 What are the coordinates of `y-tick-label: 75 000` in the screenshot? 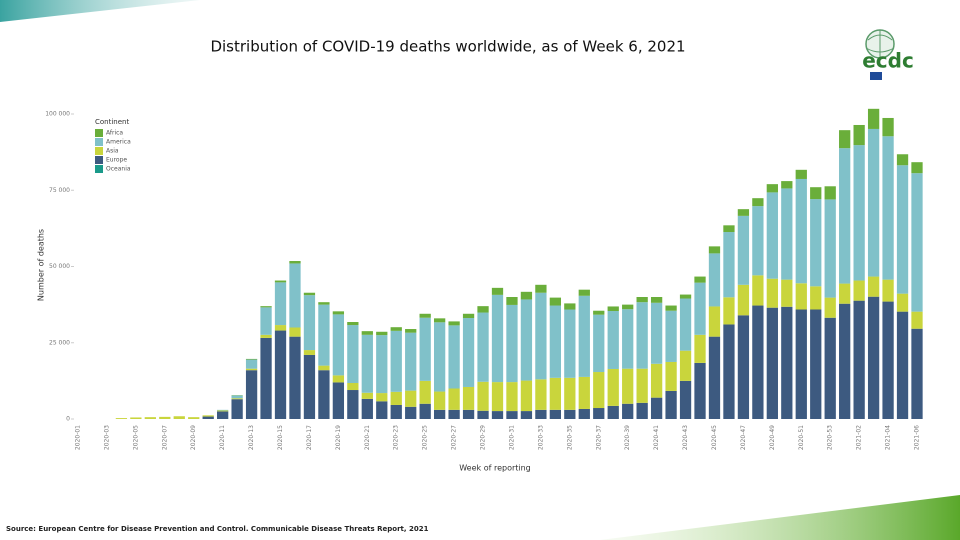 It's located at (59, 190).